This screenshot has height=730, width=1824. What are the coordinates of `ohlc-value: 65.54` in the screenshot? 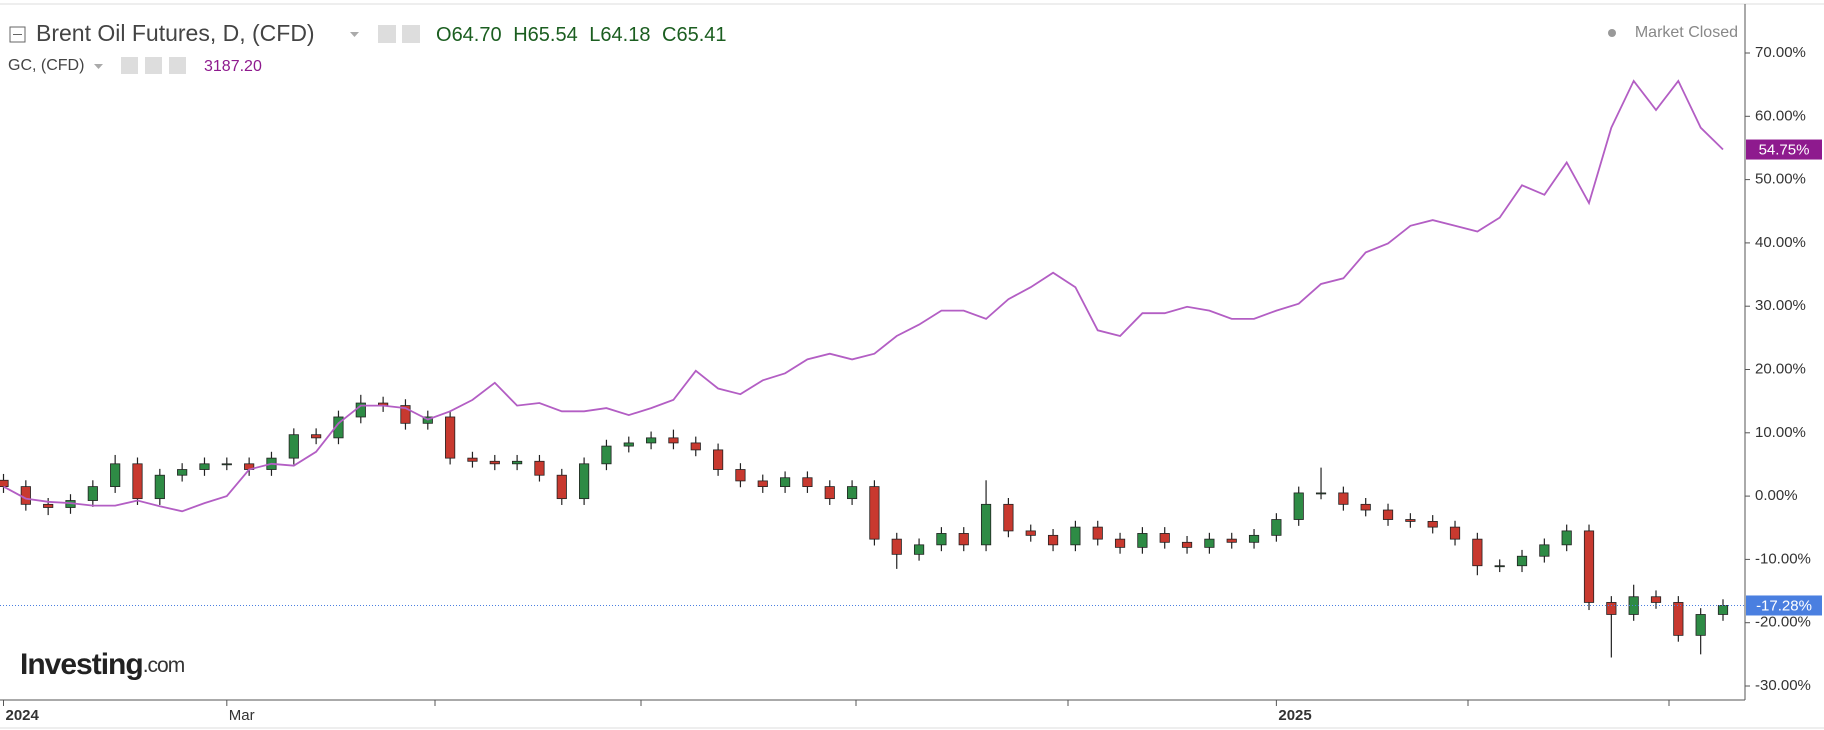 It's located at (553, 35).